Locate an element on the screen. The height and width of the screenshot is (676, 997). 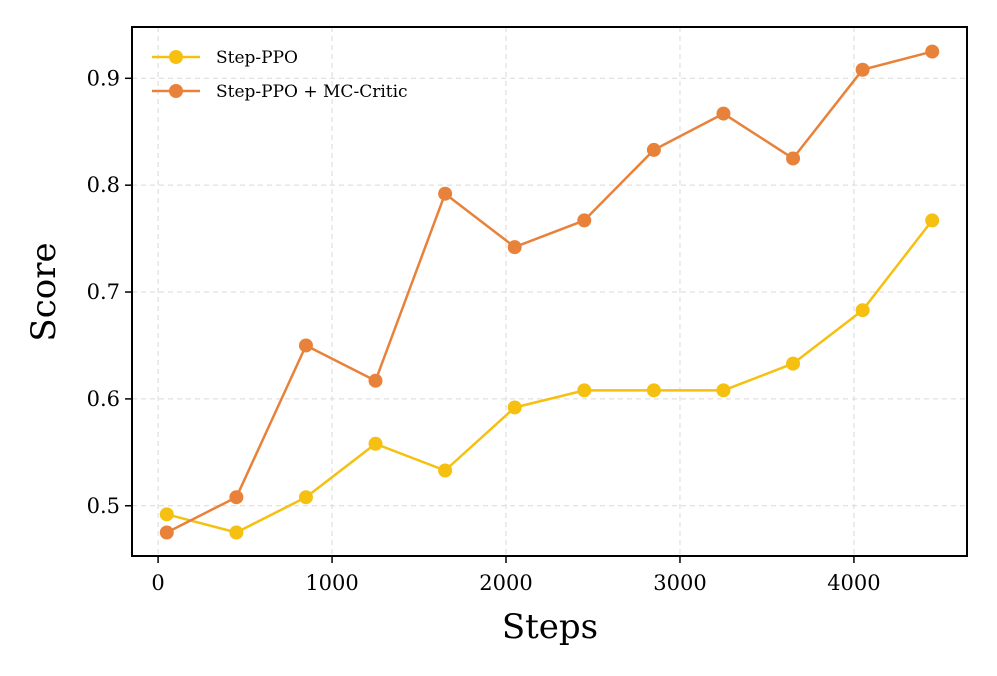
legend-label-step-ppo-mc-critic: Step-PPO + MC-Critic is located at coordinates (312, 92).